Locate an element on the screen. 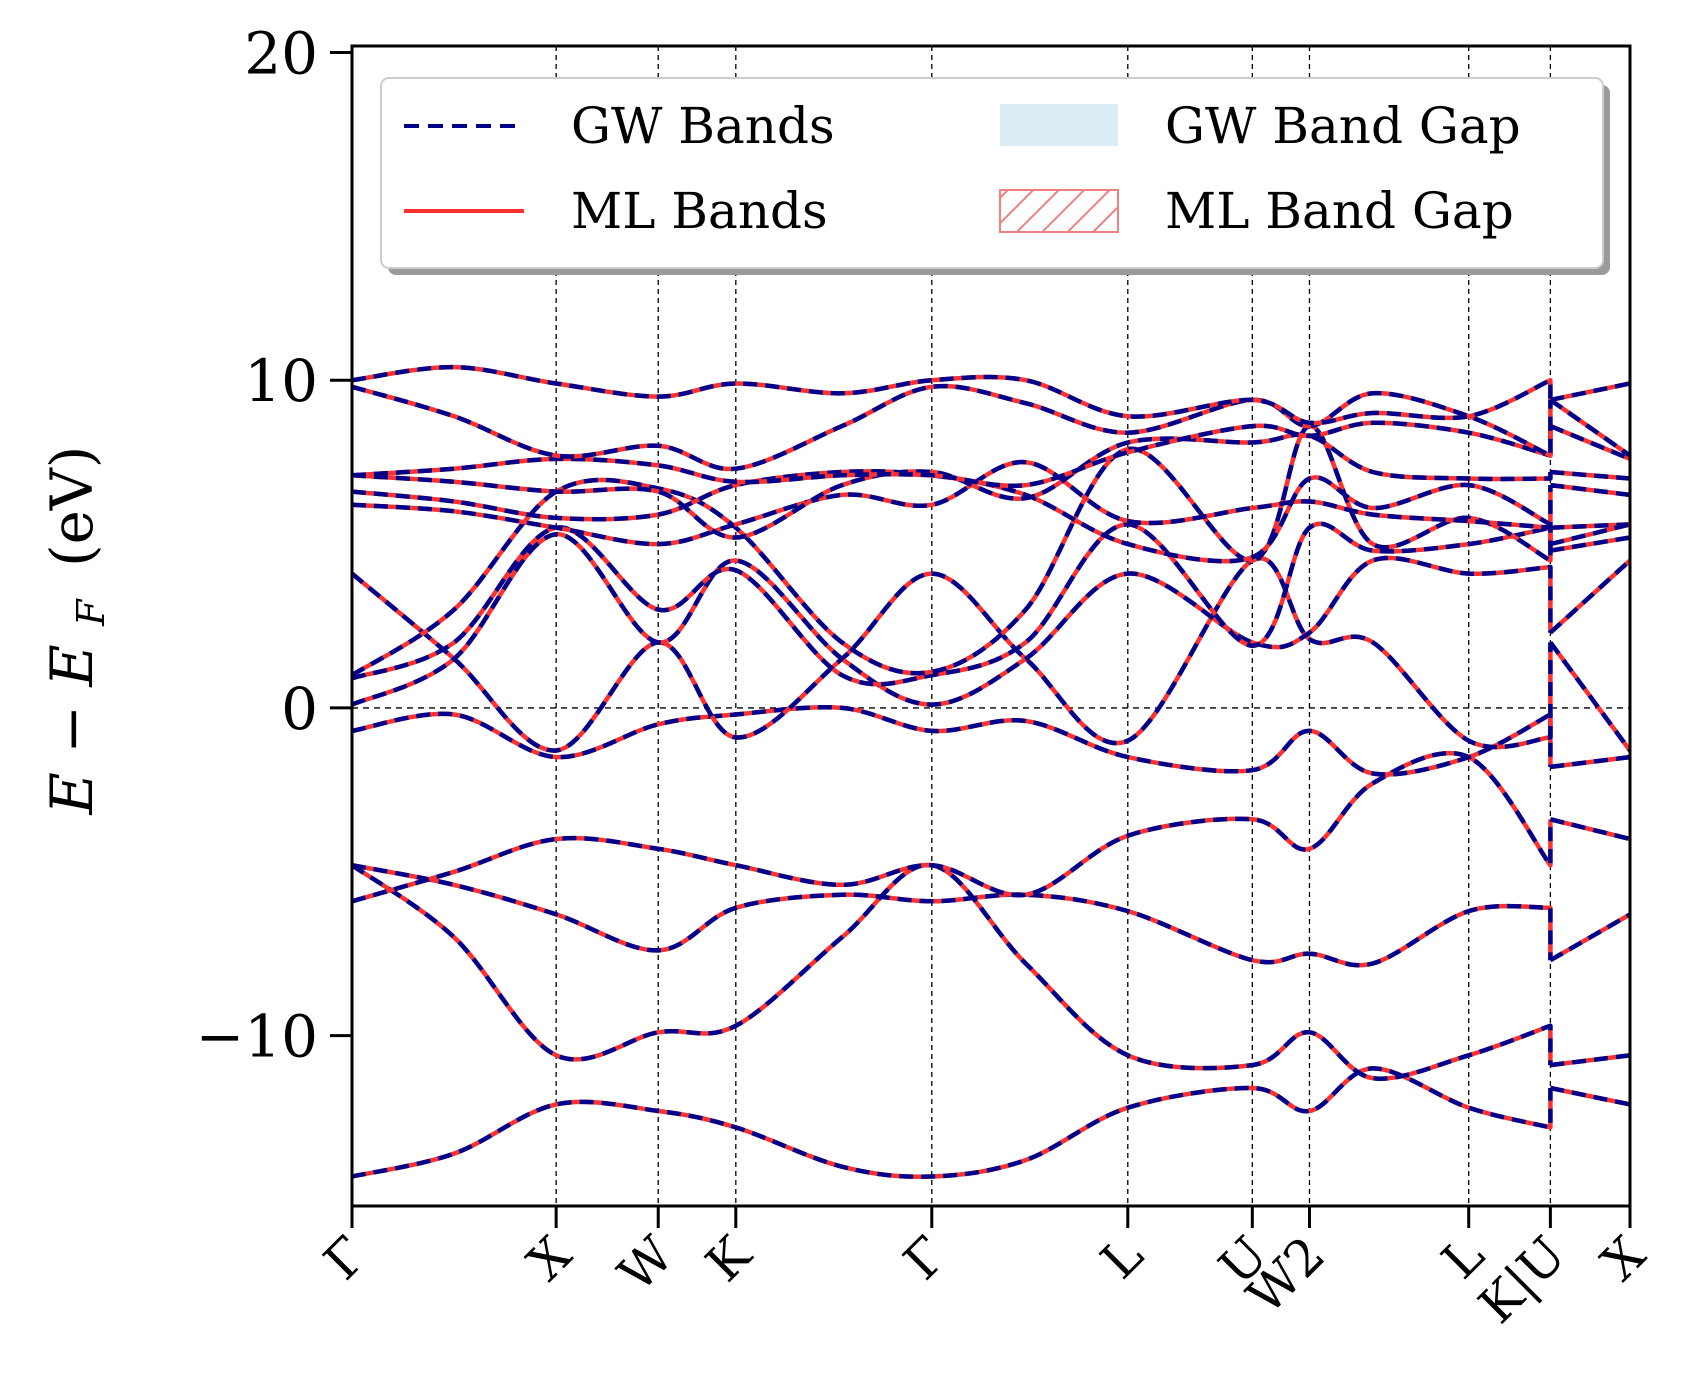 The image size is (1683, 1398). y-tick-label: 20 is located at coordinates (281, 54).